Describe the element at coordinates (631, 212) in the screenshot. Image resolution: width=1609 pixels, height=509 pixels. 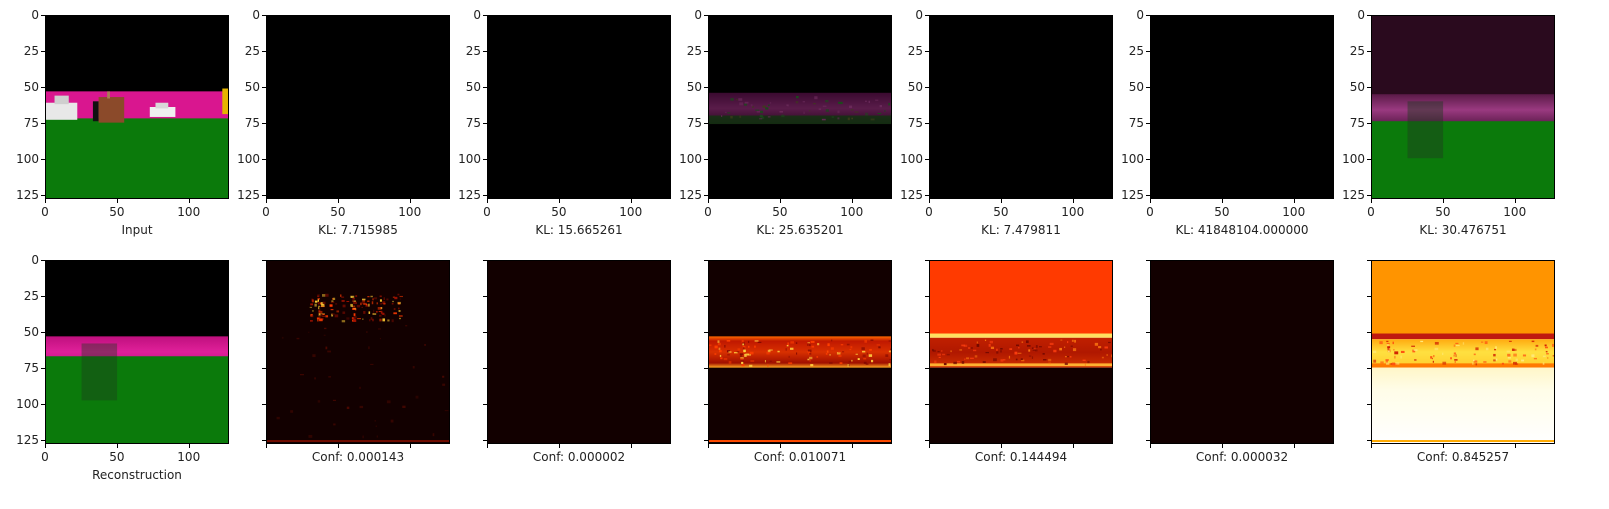
I see `x-tick-label: 100` at that location.